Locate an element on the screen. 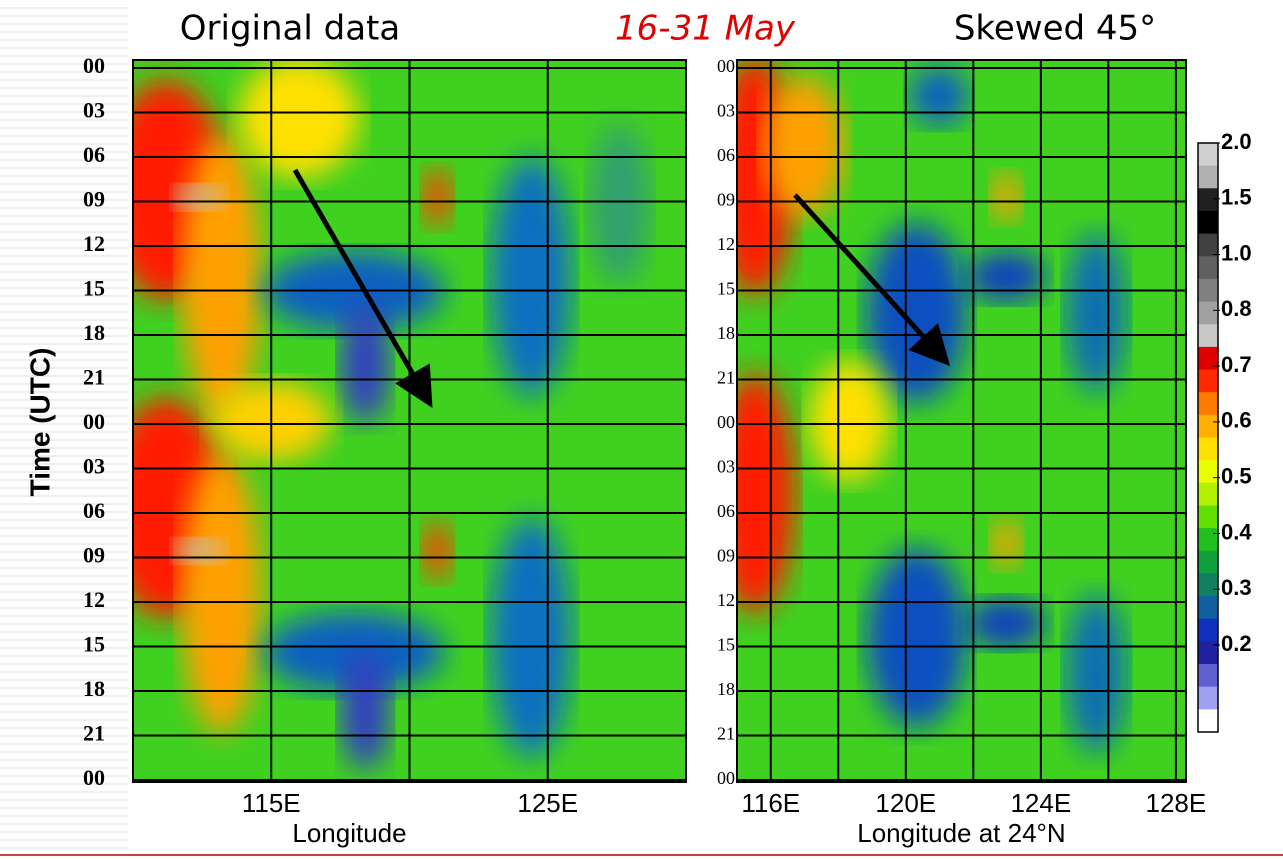 The width and height of the screenshot is (1283, 859). x-axis-label: Longitude at 24°N is located at coordinates (961, 833).